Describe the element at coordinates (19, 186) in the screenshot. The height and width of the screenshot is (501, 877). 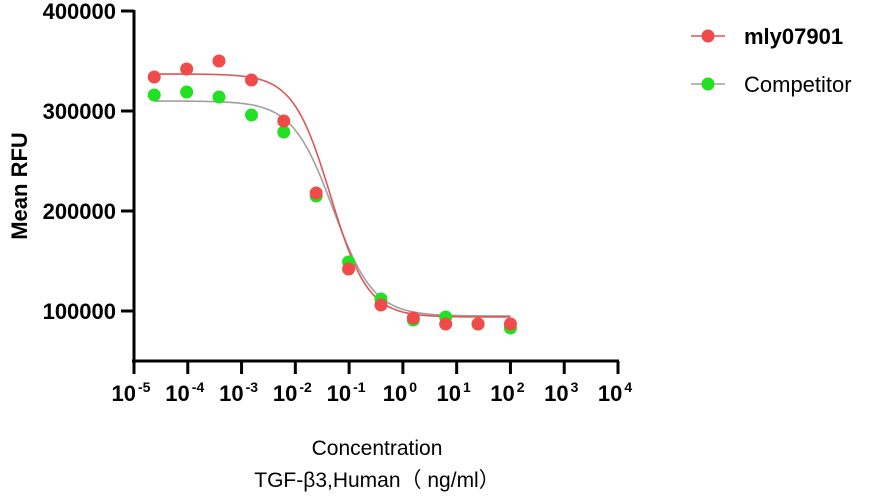
I see `y-axis-label: Mean RFU` at that location.